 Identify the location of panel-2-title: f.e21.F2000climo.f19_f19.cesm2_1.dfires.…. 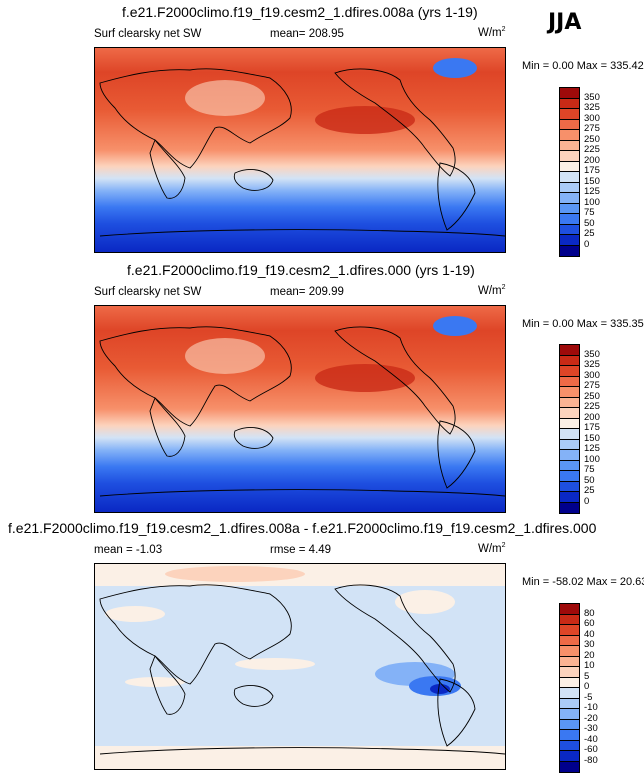
(301, 270).